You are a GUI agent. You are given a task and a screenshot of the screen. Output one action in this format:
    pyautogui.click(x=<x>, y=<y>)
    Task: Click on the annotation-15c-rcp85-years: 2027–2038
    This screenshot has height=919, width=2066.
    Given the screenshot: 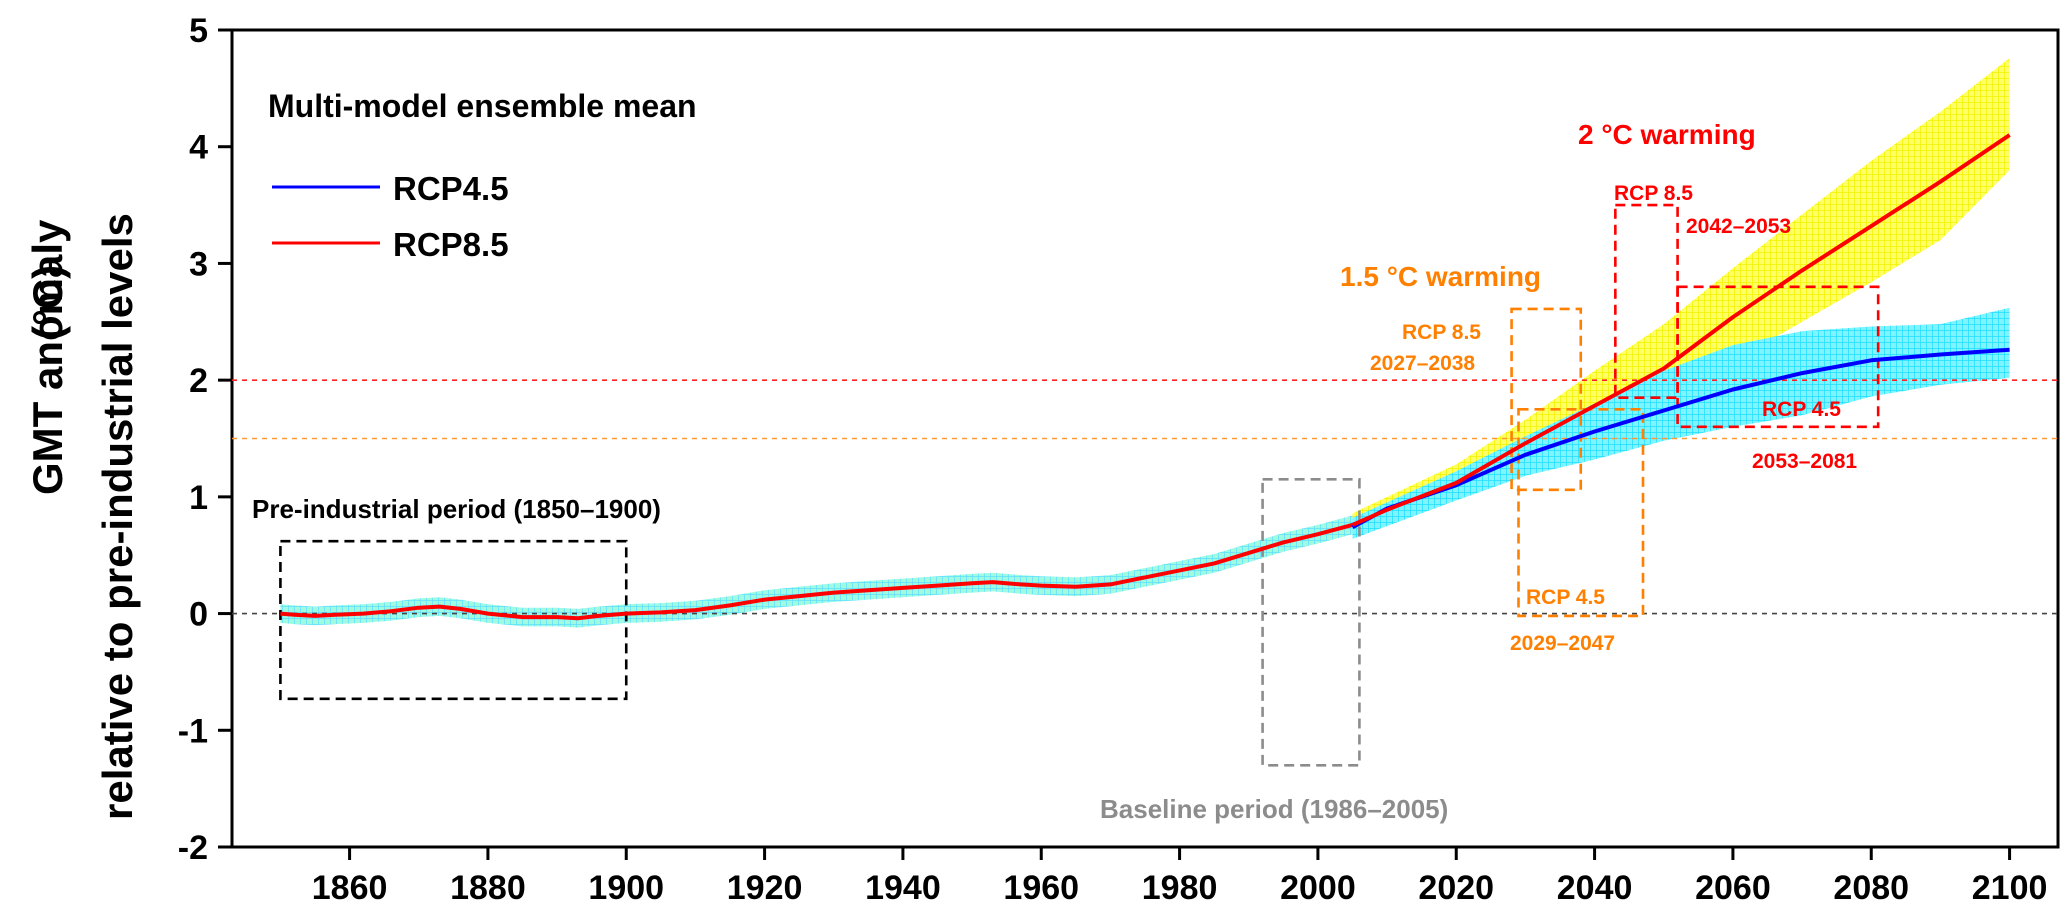 What is the action you would take?
    pyautogui.click(x=1422, y=363)
    